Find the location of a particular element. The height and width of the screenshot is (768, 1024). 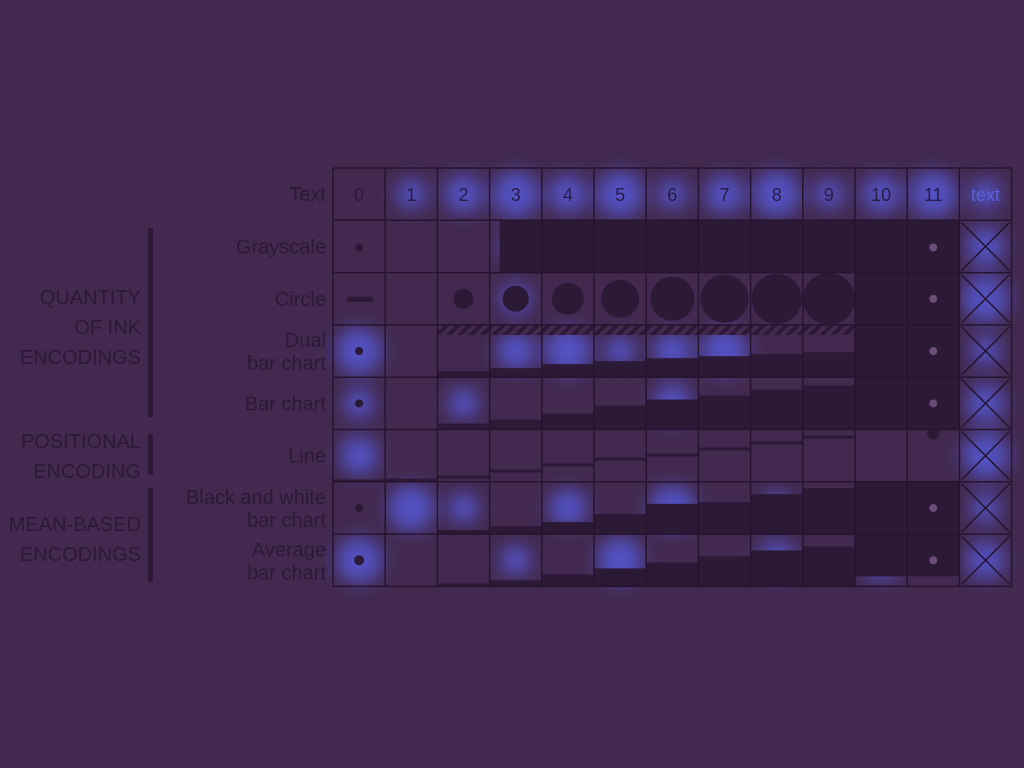

column-label: 4 is located at coordinates (568, 195).